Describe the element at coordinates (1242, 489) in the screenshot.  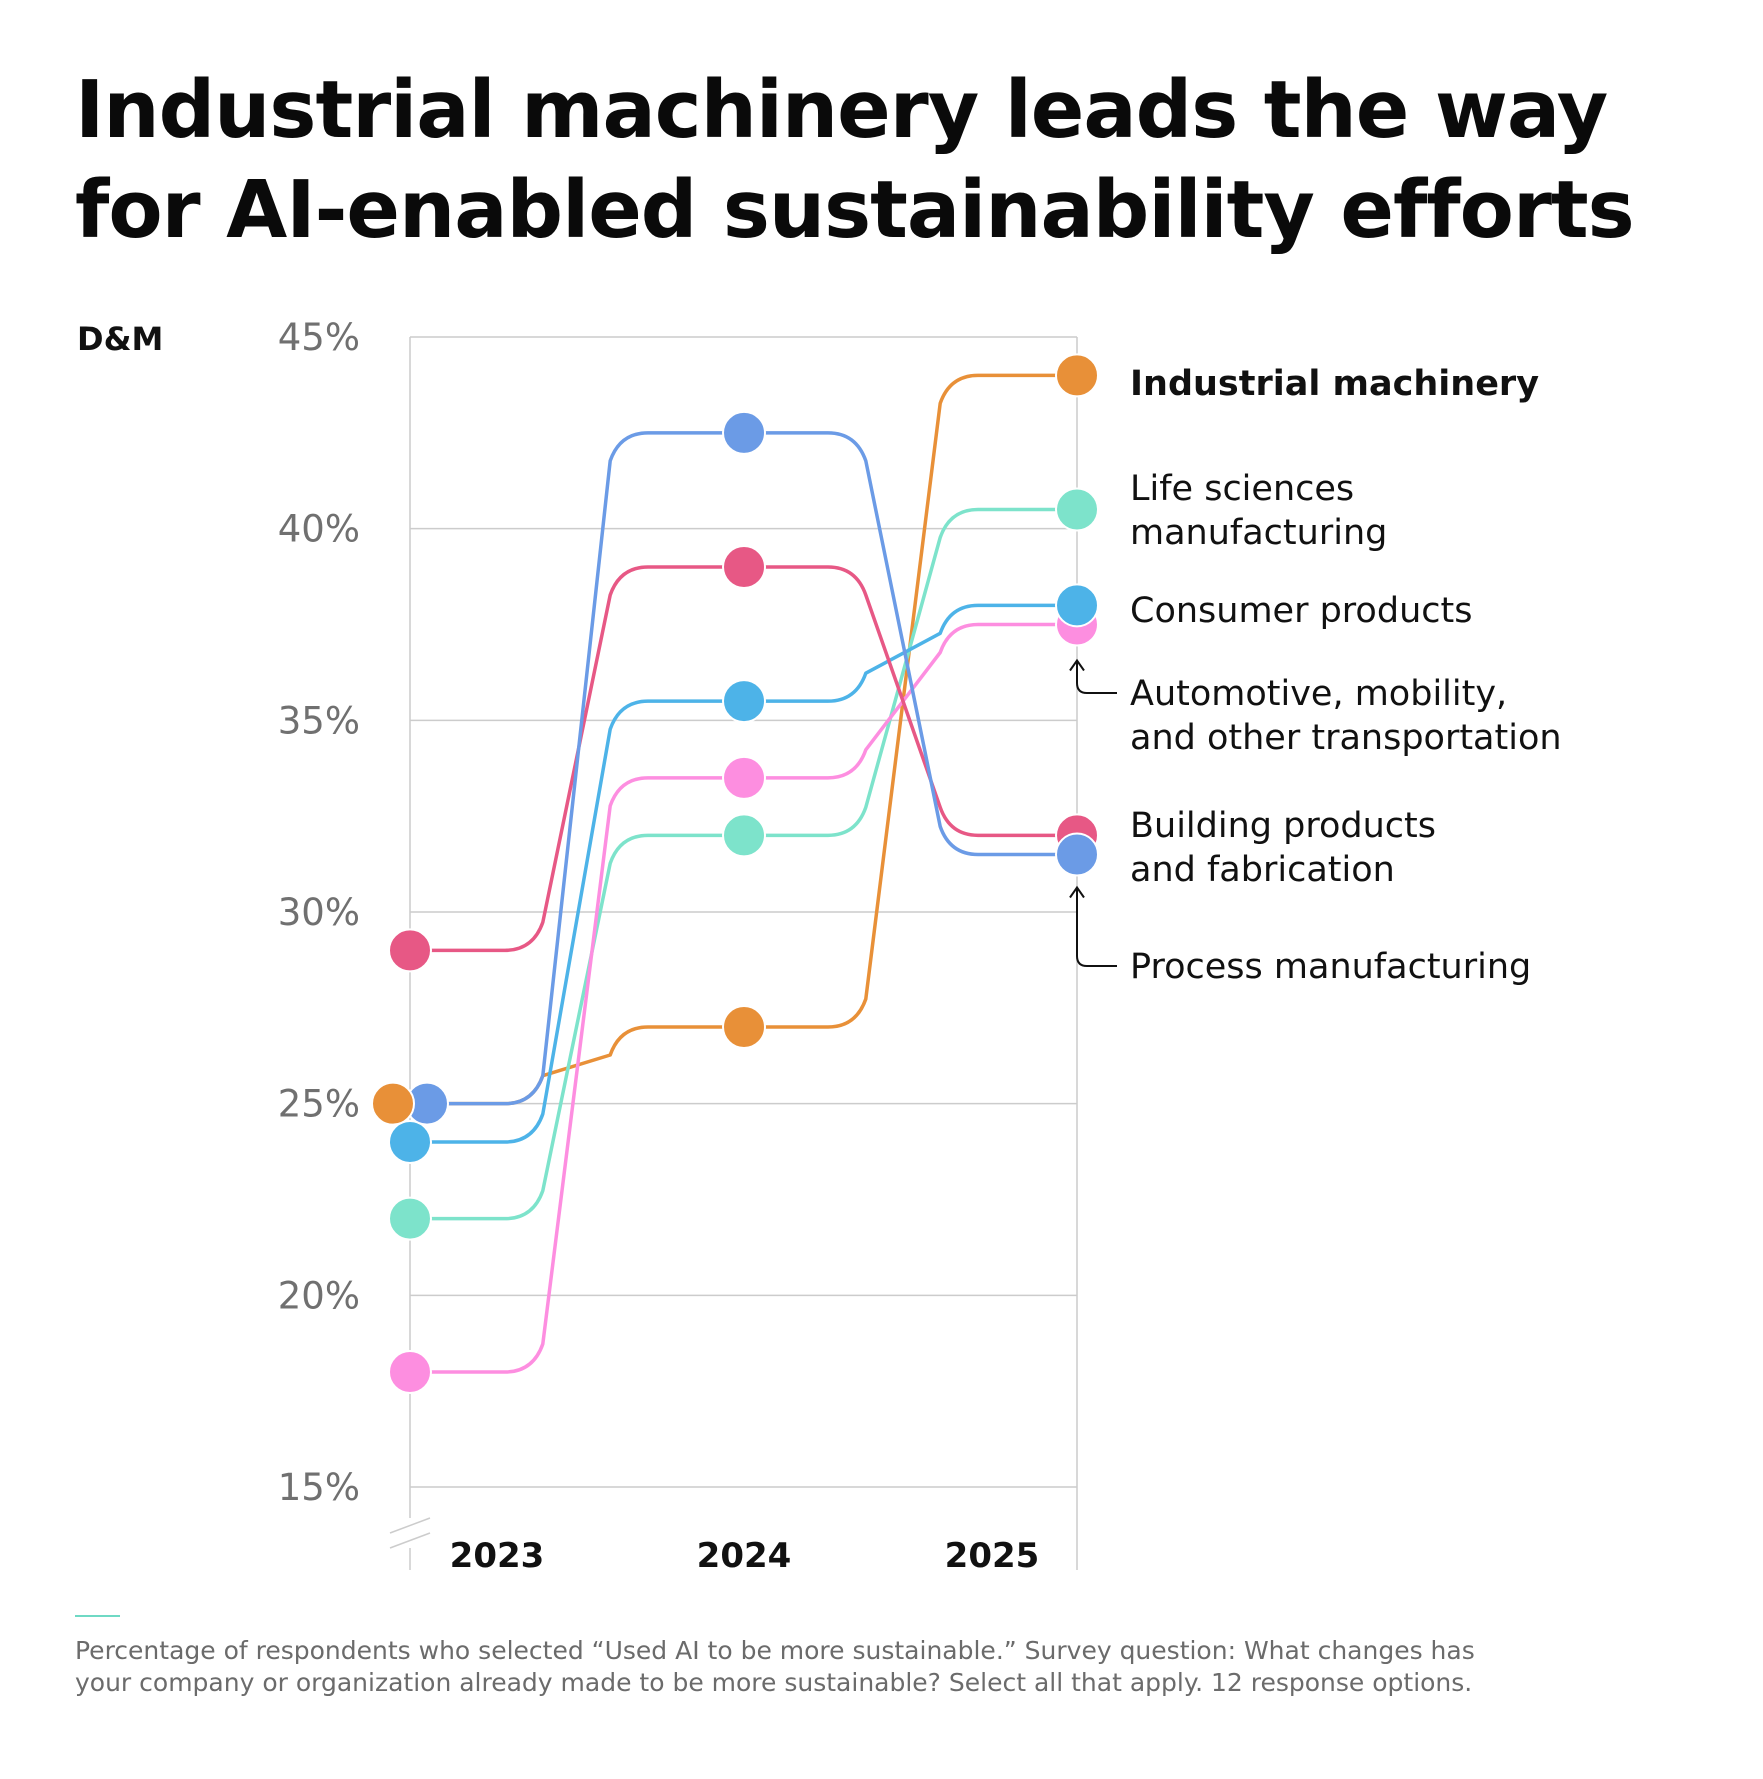
I see `legend-label: Life sciences` at that location.